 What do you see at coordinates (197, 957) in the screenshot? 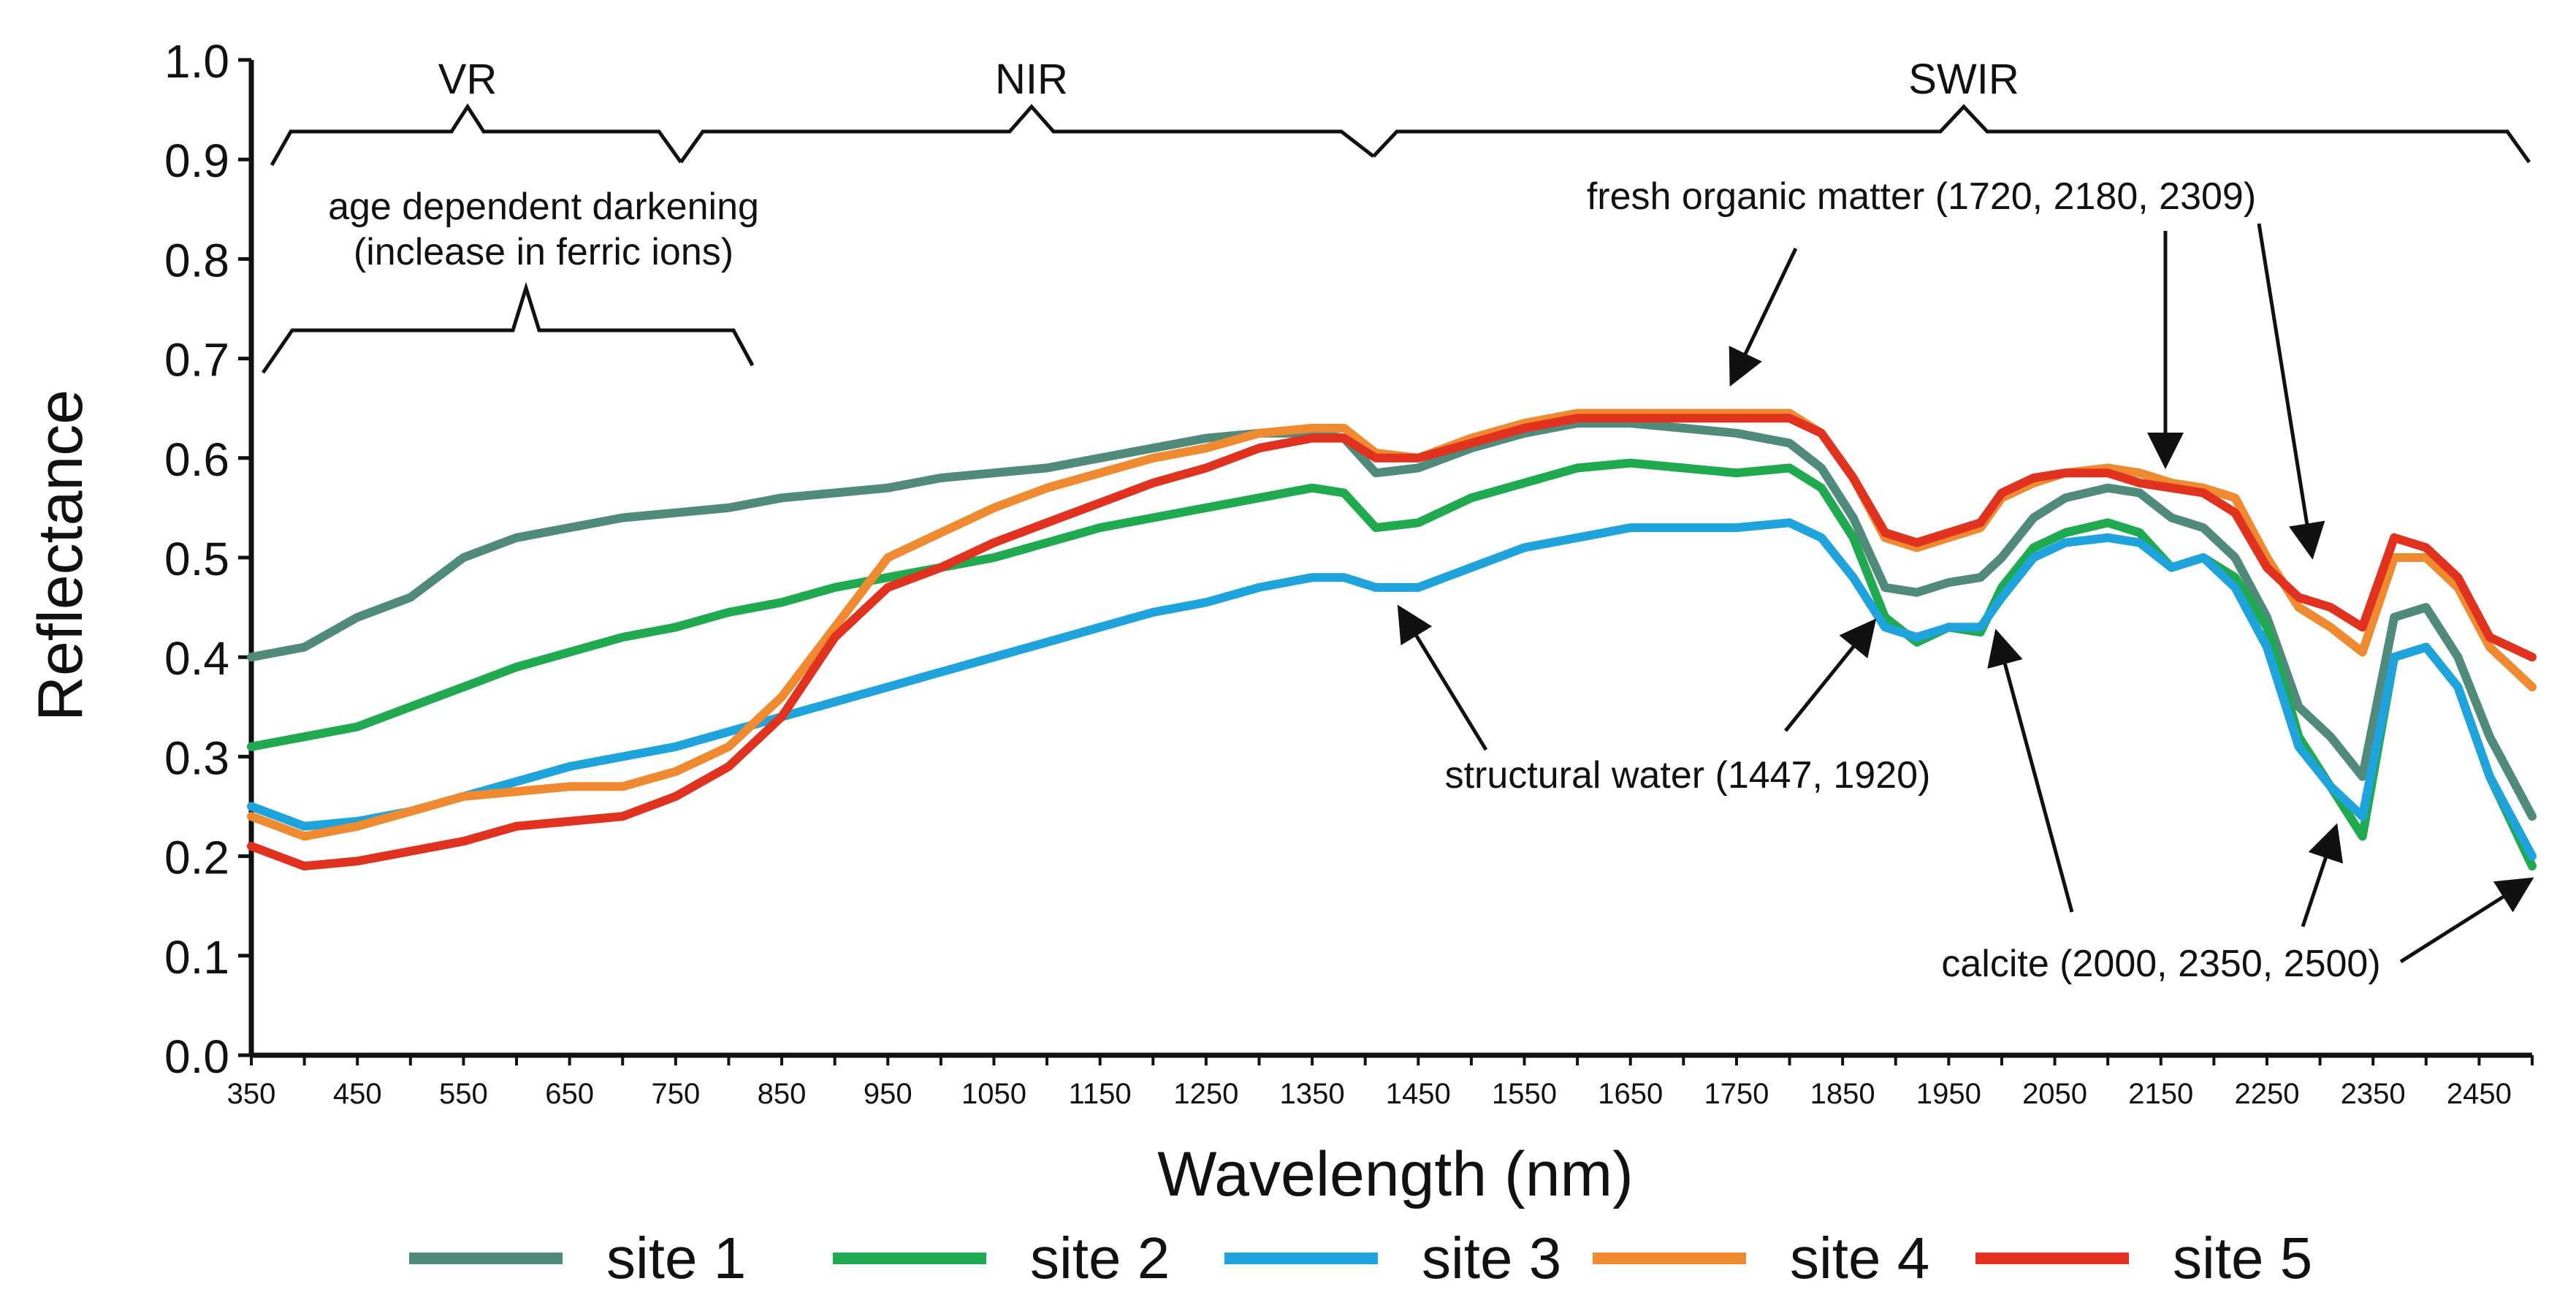
I see `y-tick-label: 0.1` at bounding box center [197, 957].